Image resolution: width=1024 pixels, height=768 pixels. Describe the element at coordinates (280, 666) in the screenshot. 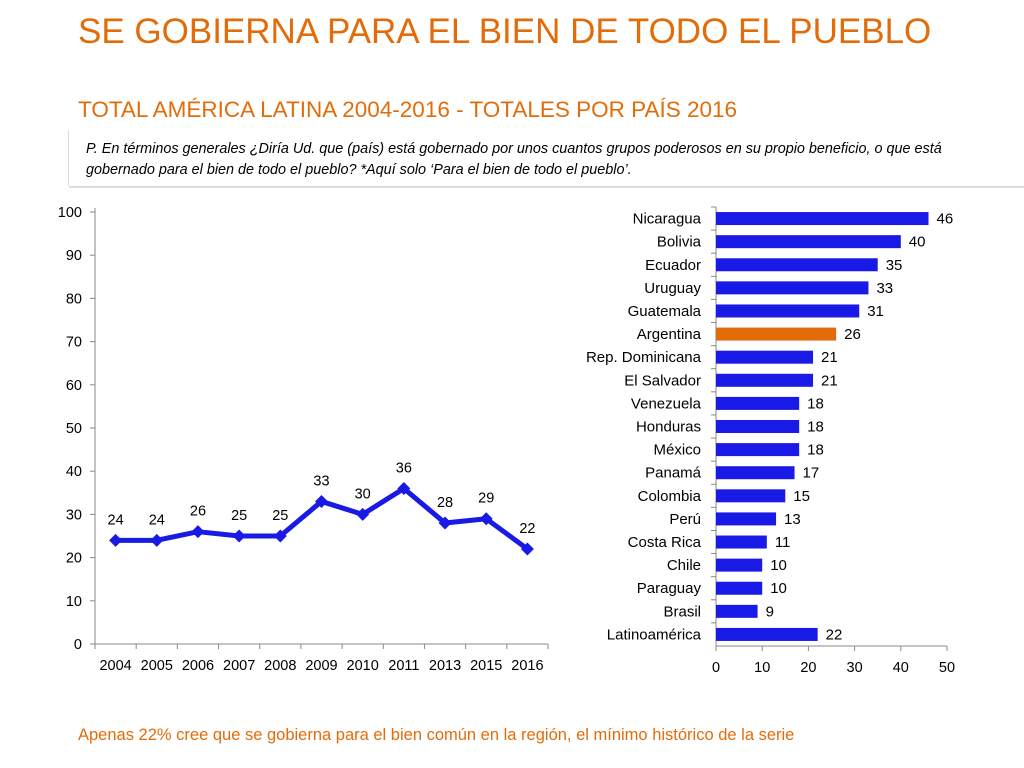

I see `x-tick-label: 2008` at that location.